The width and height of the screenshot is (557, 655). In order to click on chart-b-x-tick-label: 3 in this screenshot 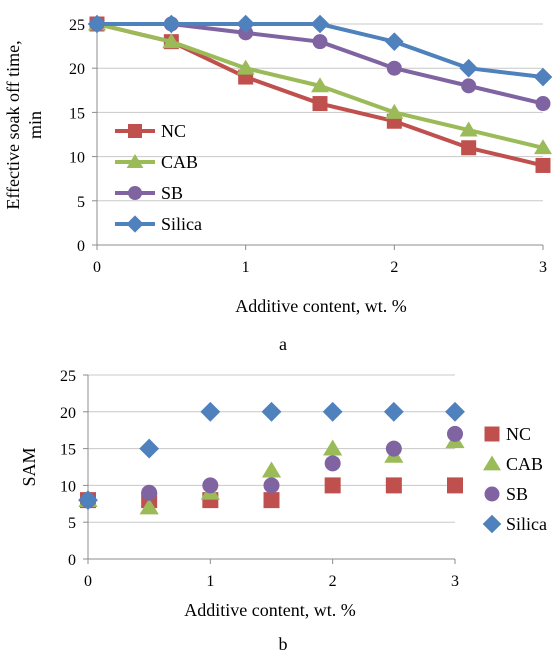, I will do `click(455, 581)`.